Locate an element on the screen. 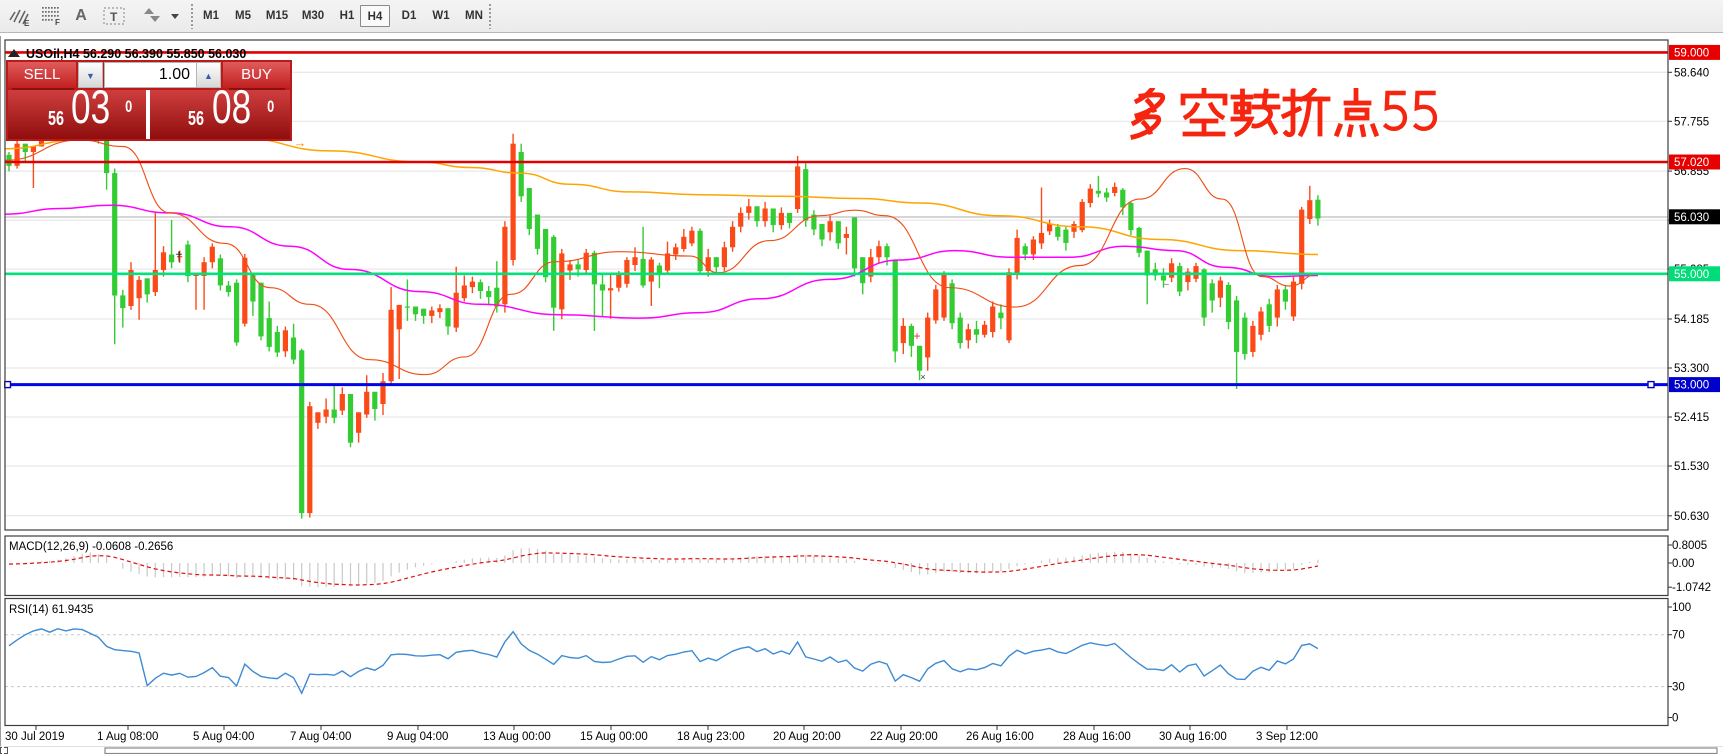 The height and width of the screenshot is (754, 1723). svg-text: 20 Aug 20:00 is located at coordinates (807, 737).